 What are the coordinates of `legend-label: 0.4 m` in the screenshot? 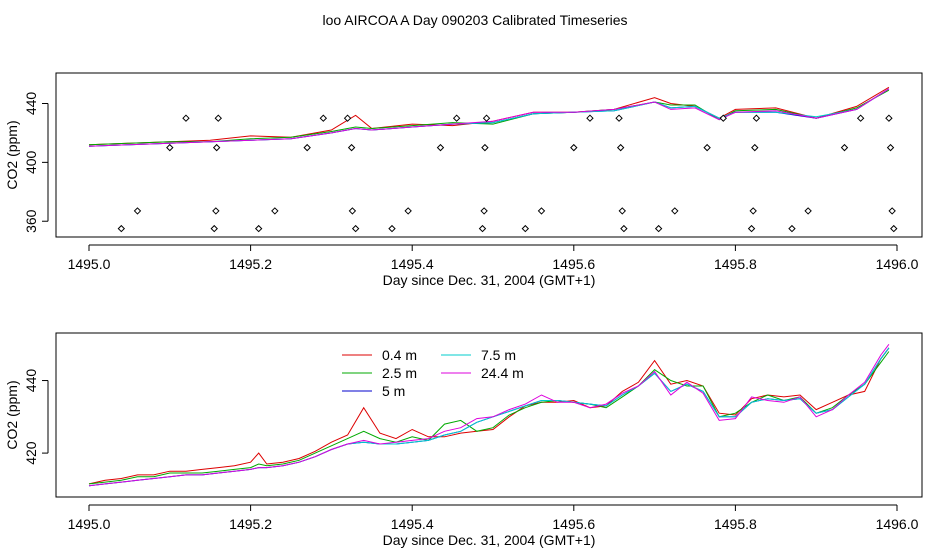 It's located at (399, 355).